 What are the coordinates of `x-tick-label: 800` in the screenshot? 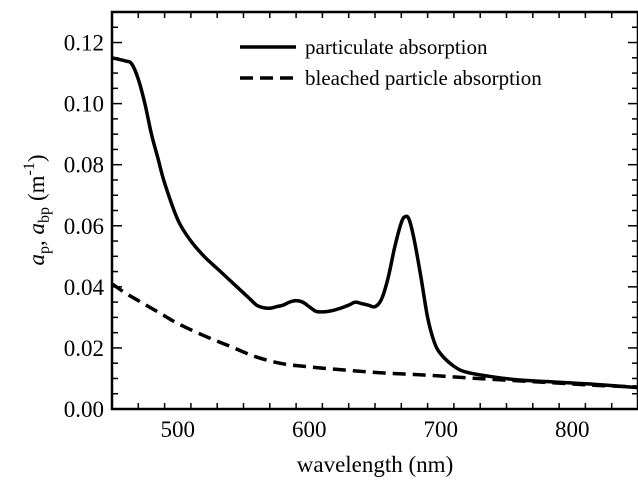 It's located at (572, 429).